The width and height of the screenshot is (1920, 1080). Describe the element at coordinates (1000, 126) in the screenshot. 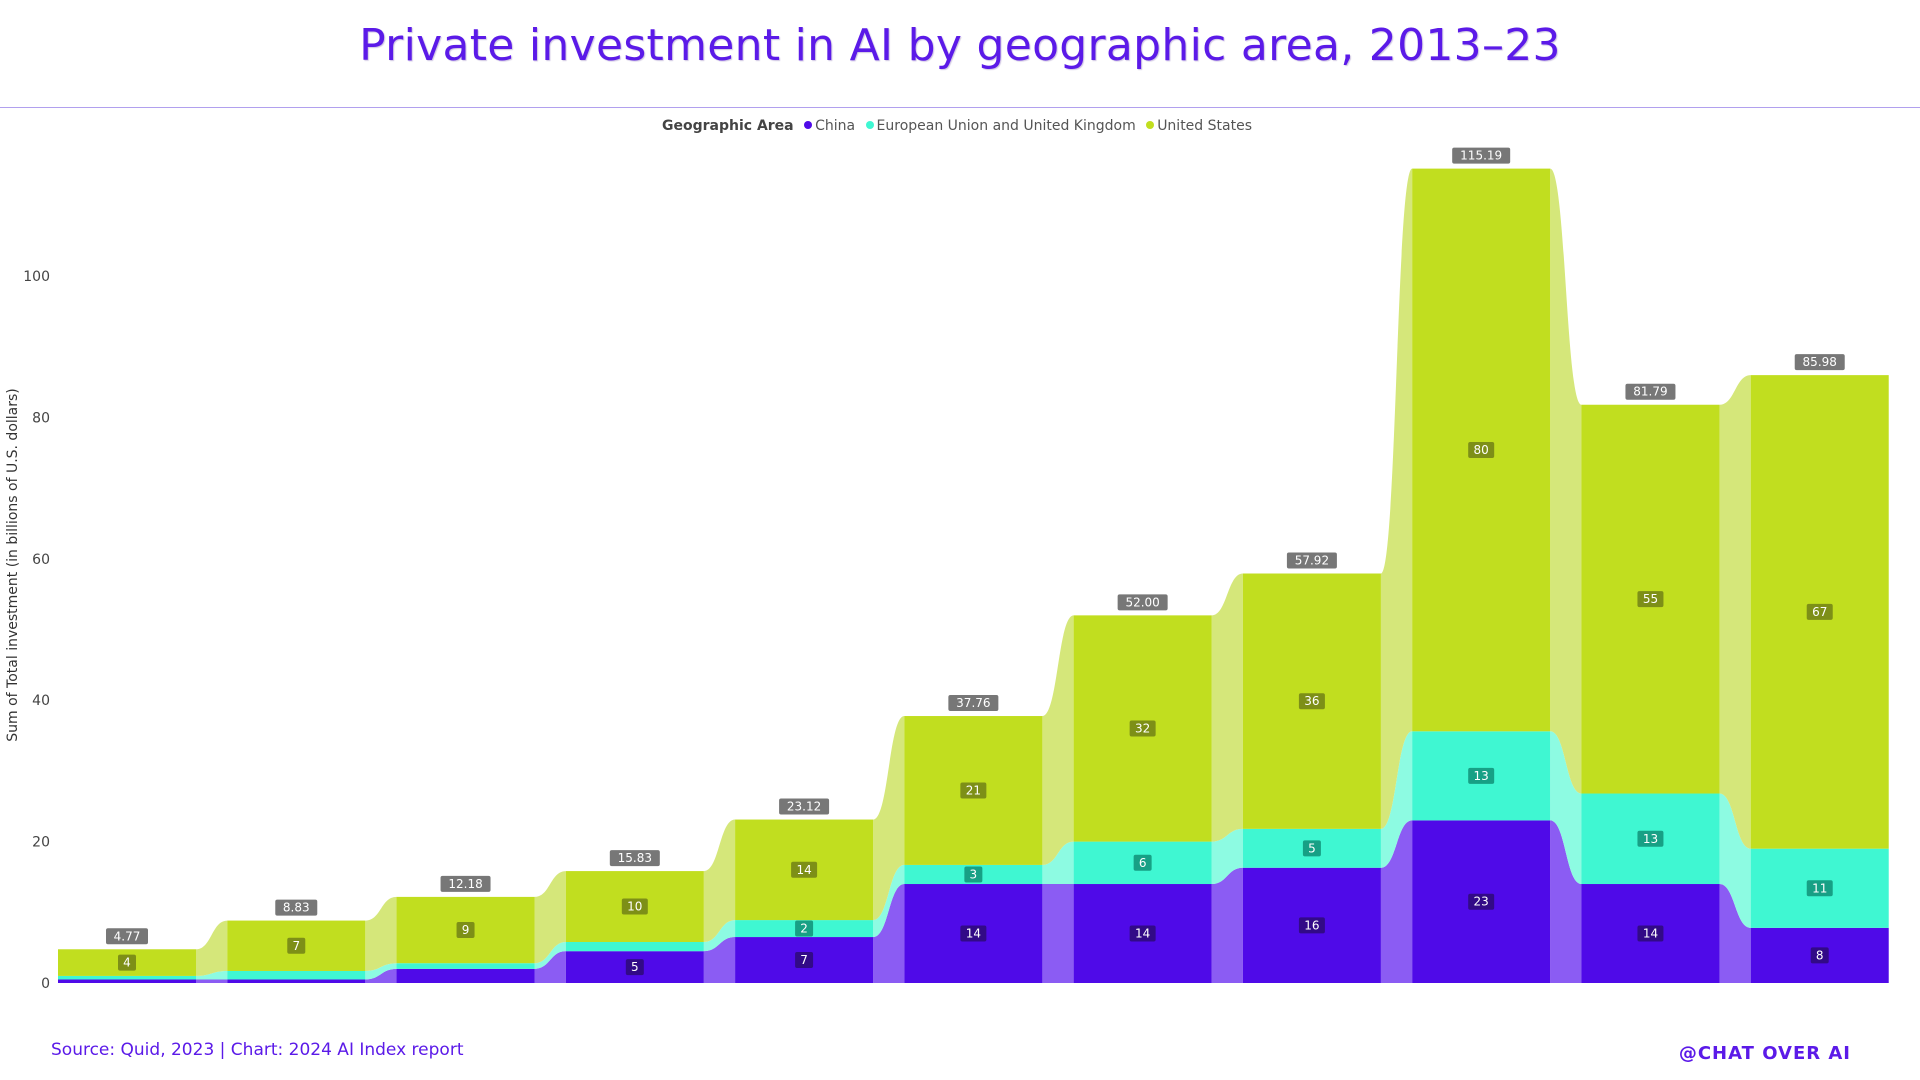

I see `legend-item-eu-uk: European Union and United Kingdom` at that location.